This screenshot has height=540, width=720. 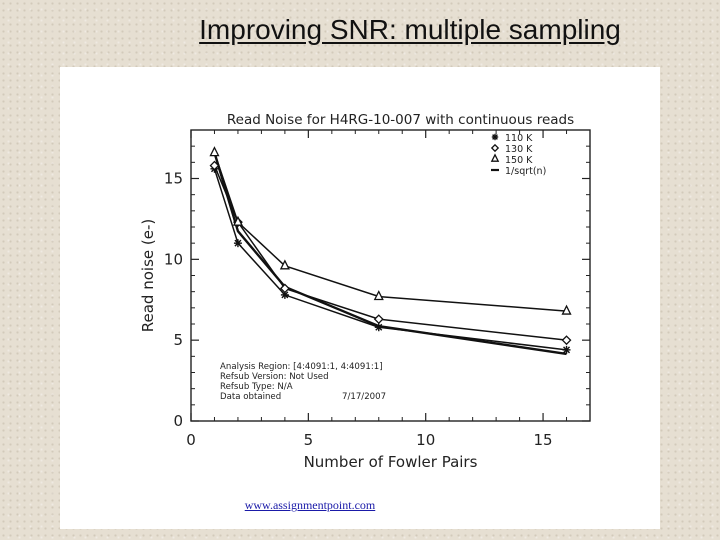 I want to click on slide-title: Improving SNR: multiple sampling, so click(x=360, y=30).